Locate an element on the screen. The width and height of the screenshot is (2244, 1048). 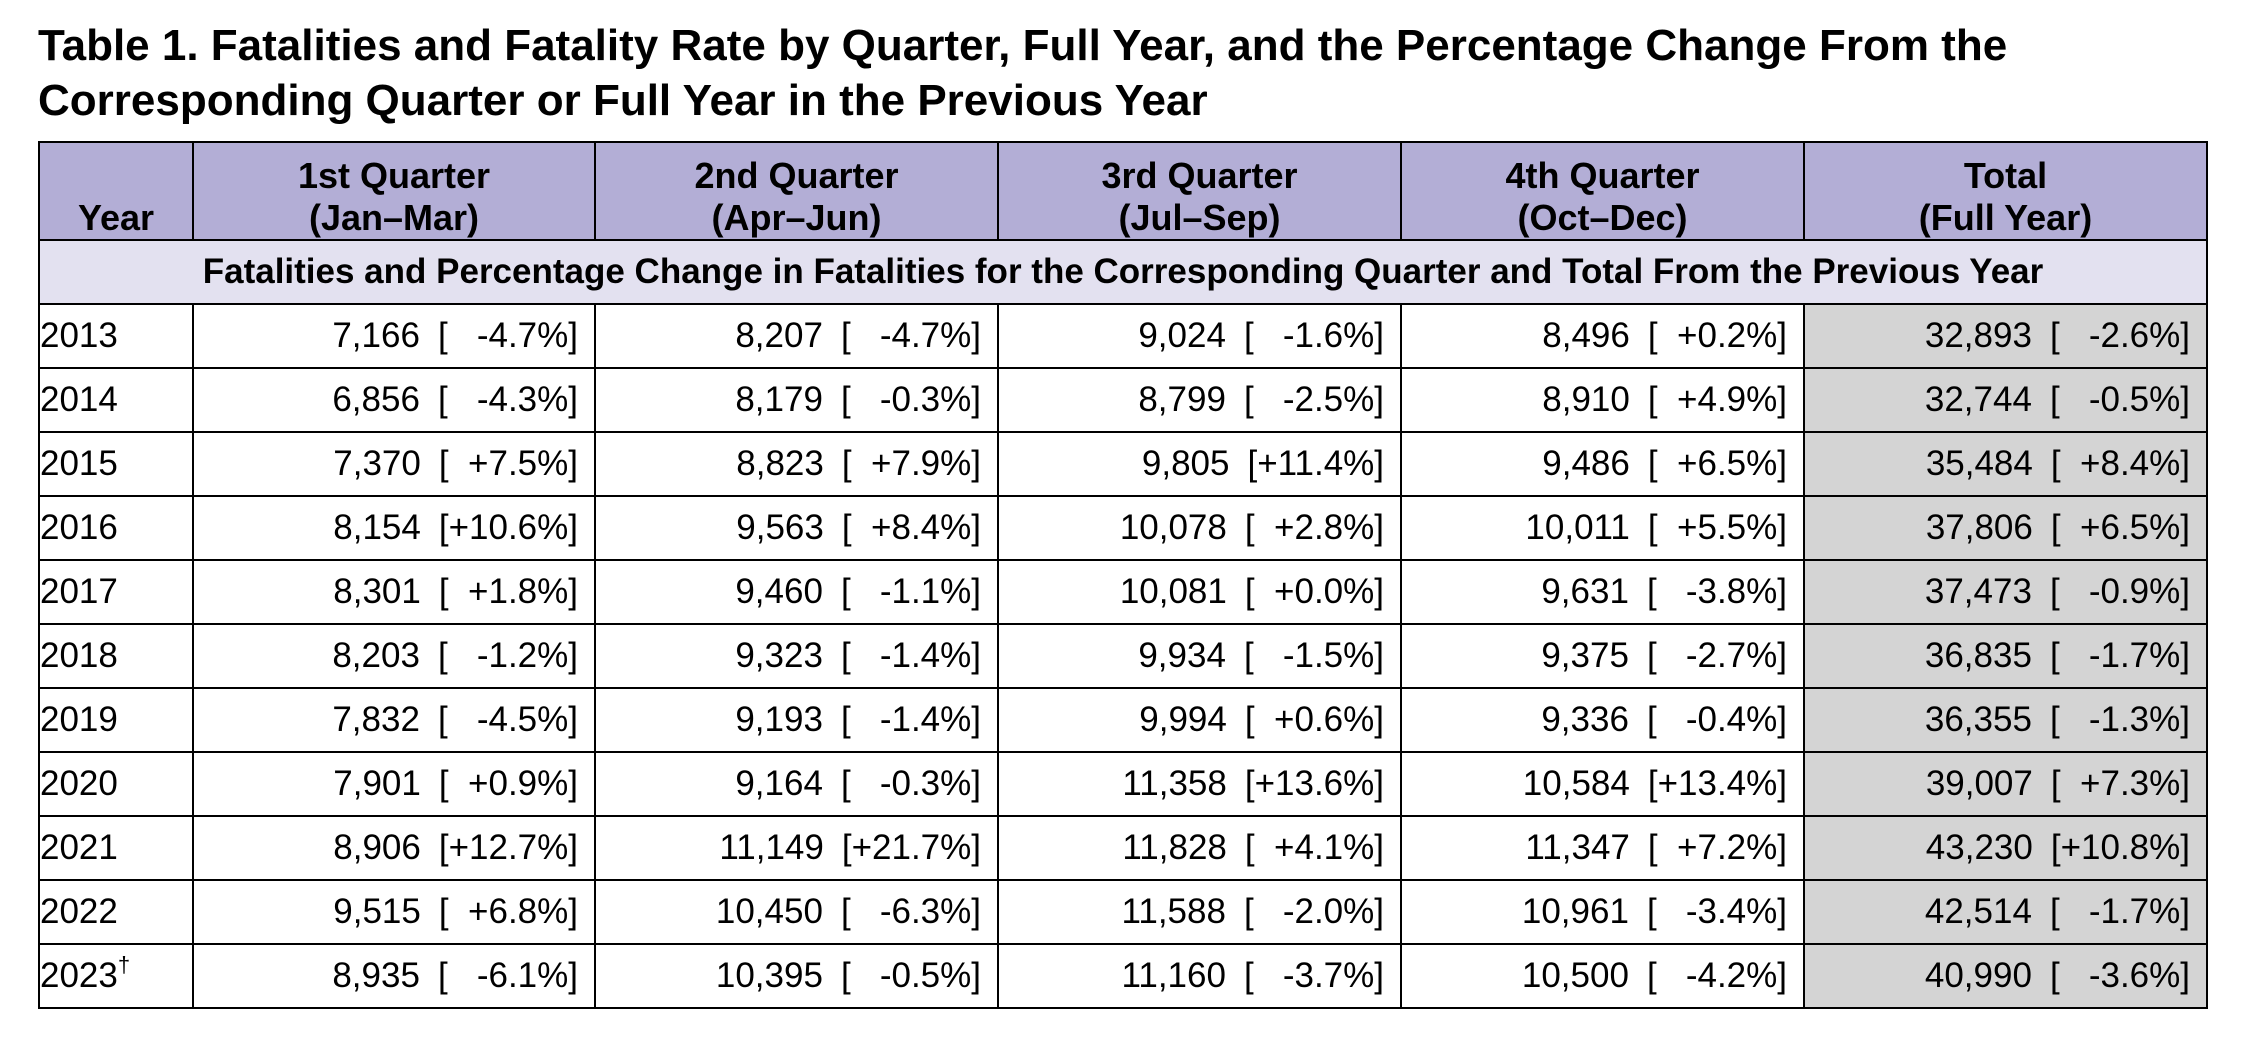
percent-change: [ -4.5%] is located at coordinates (507, 719).